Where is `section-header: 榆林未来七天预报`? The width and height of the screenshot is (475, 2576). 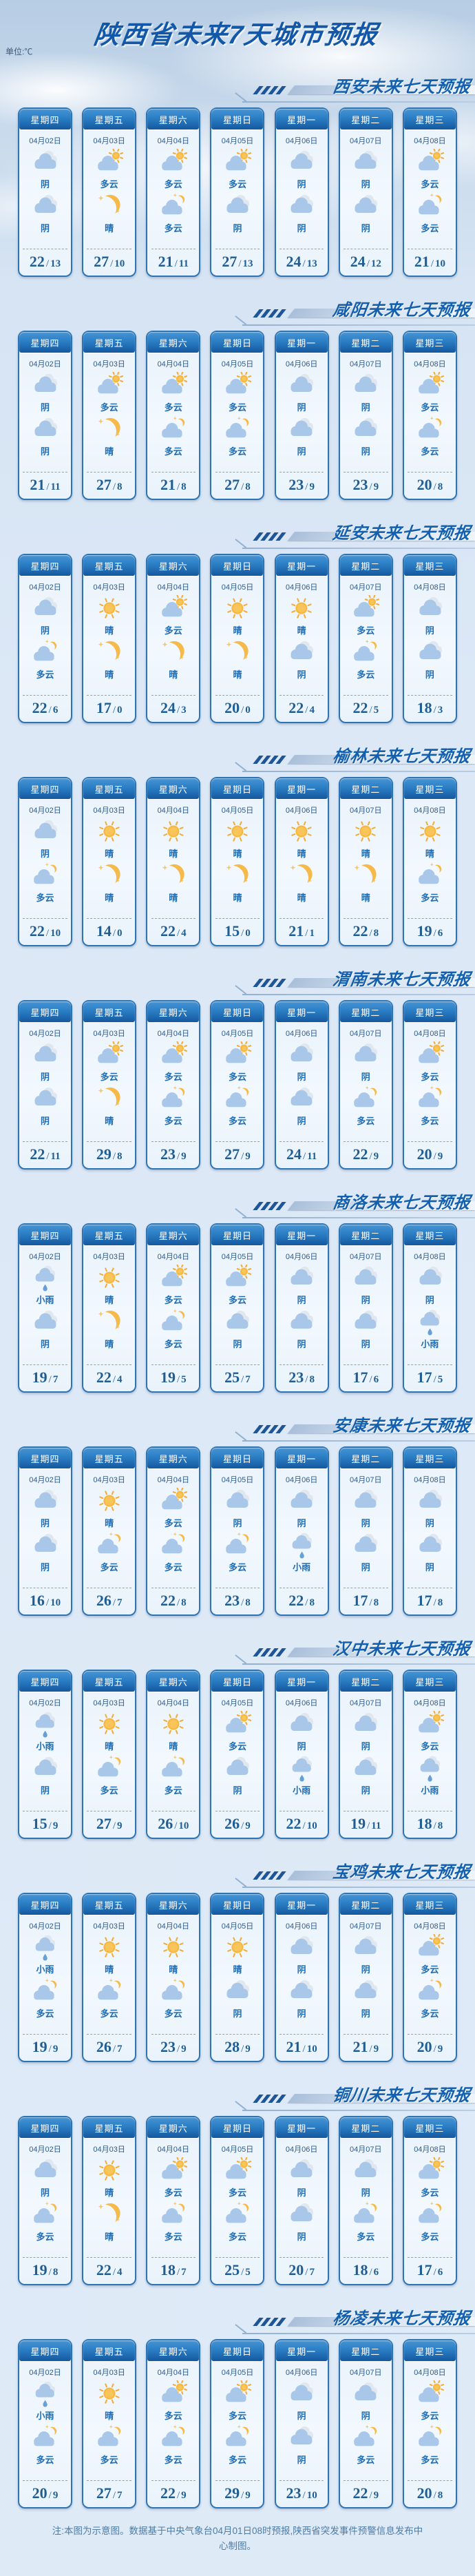 section-header: 榆林未来七天预报 is located at coordinates (237, 755).